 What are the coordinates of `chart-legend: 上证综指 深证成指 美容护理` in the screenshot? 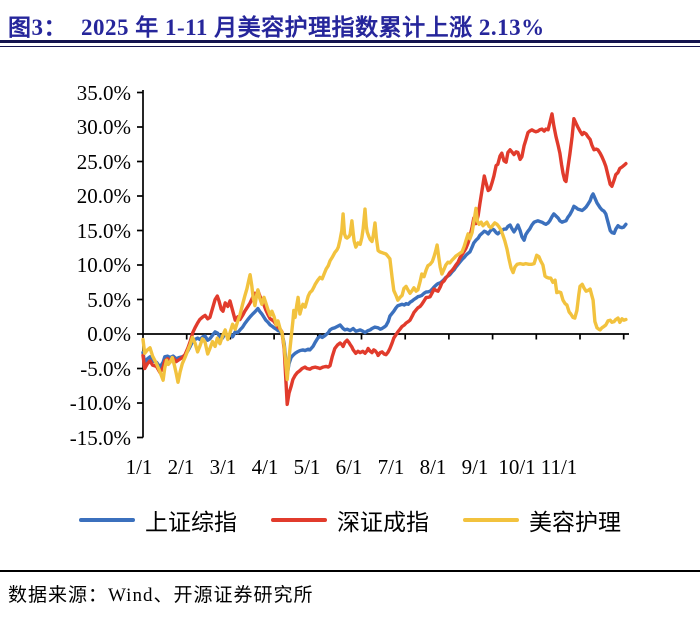 It's located at (350, 520).